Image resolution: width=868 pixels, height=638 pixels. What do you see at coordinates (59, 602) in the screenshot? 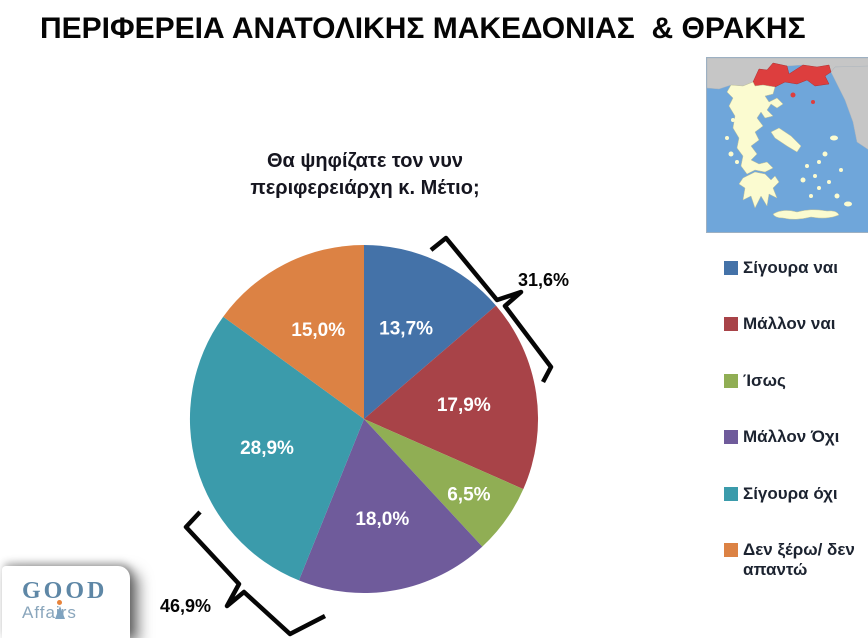
I see `lighthouse-light-dot` at bounding box center [59, 602].